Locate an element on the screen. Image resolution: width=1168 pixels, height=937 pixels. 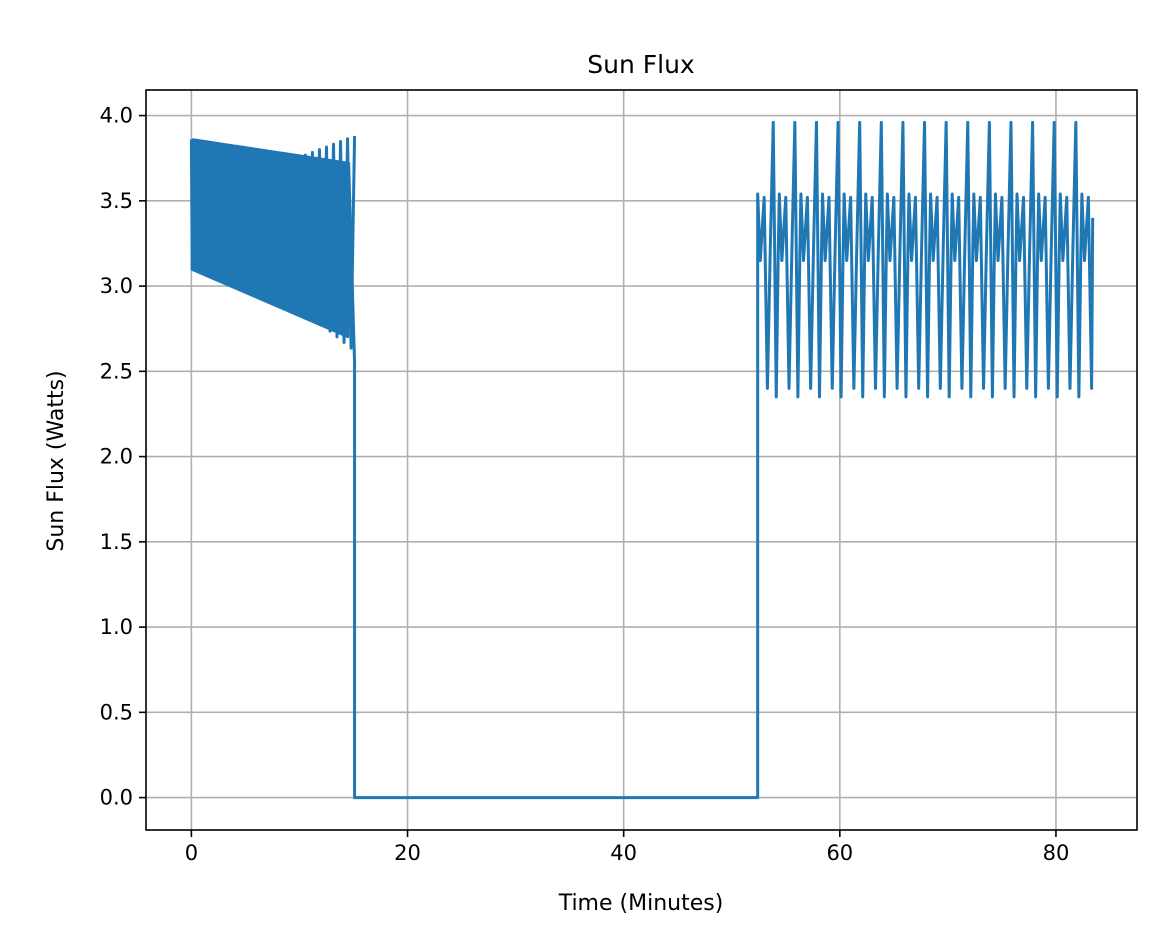
x-tick-label: 0 is located at coordinates (191, 853).